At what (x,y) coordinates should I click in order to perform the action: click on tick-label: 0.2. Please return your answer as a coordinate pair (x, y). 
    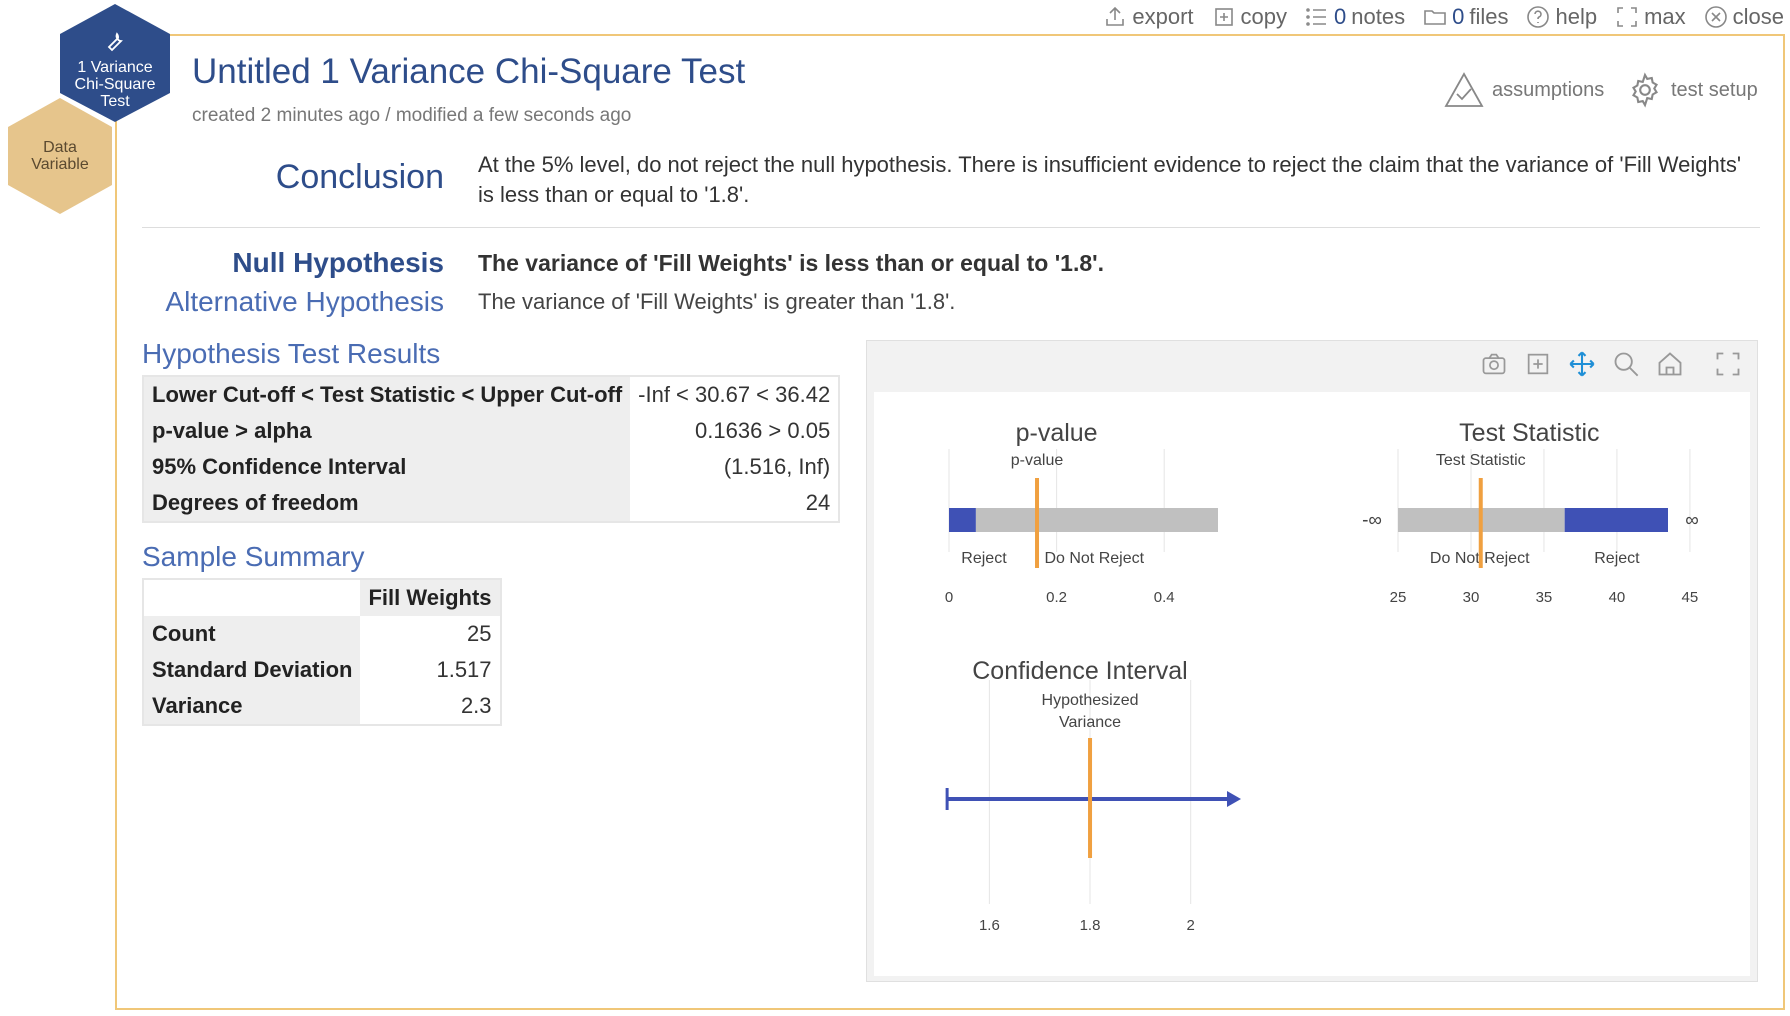
    Looking at the image, I should click on (1056, 597).